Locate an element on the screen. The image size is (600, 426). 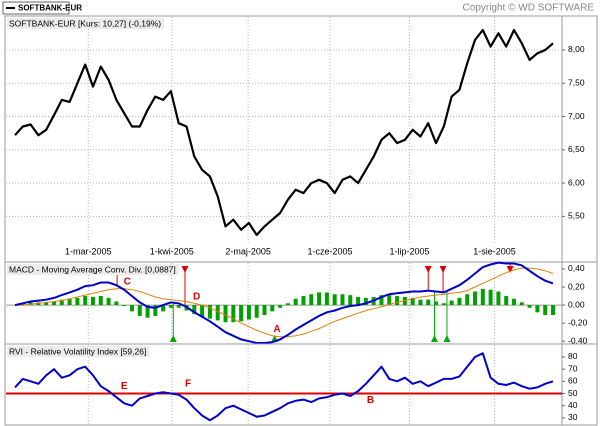
x-tick-label: 1-mar-2005 is located at coordinates (88, 251).